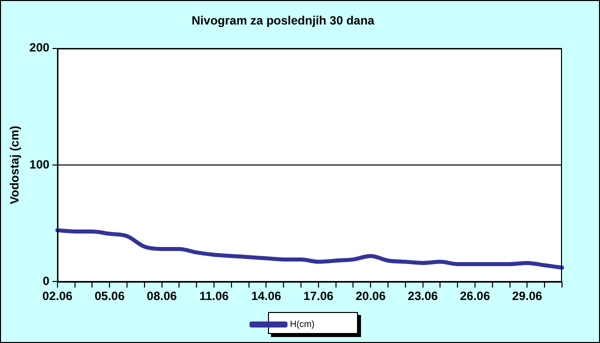 The image size is (600, 343). I want to click on legend-label: H(cm), so click(302, 323).